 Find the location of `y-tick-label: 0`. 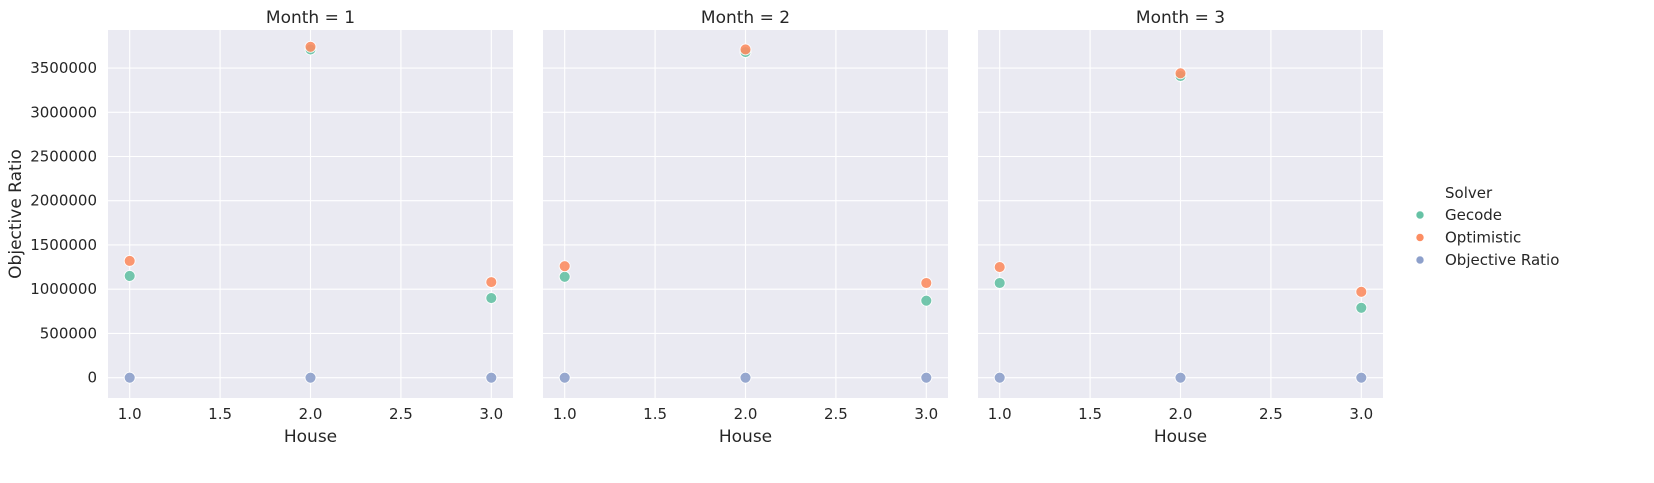

y-tick-label: 0 is located at coordinates (92, 378).